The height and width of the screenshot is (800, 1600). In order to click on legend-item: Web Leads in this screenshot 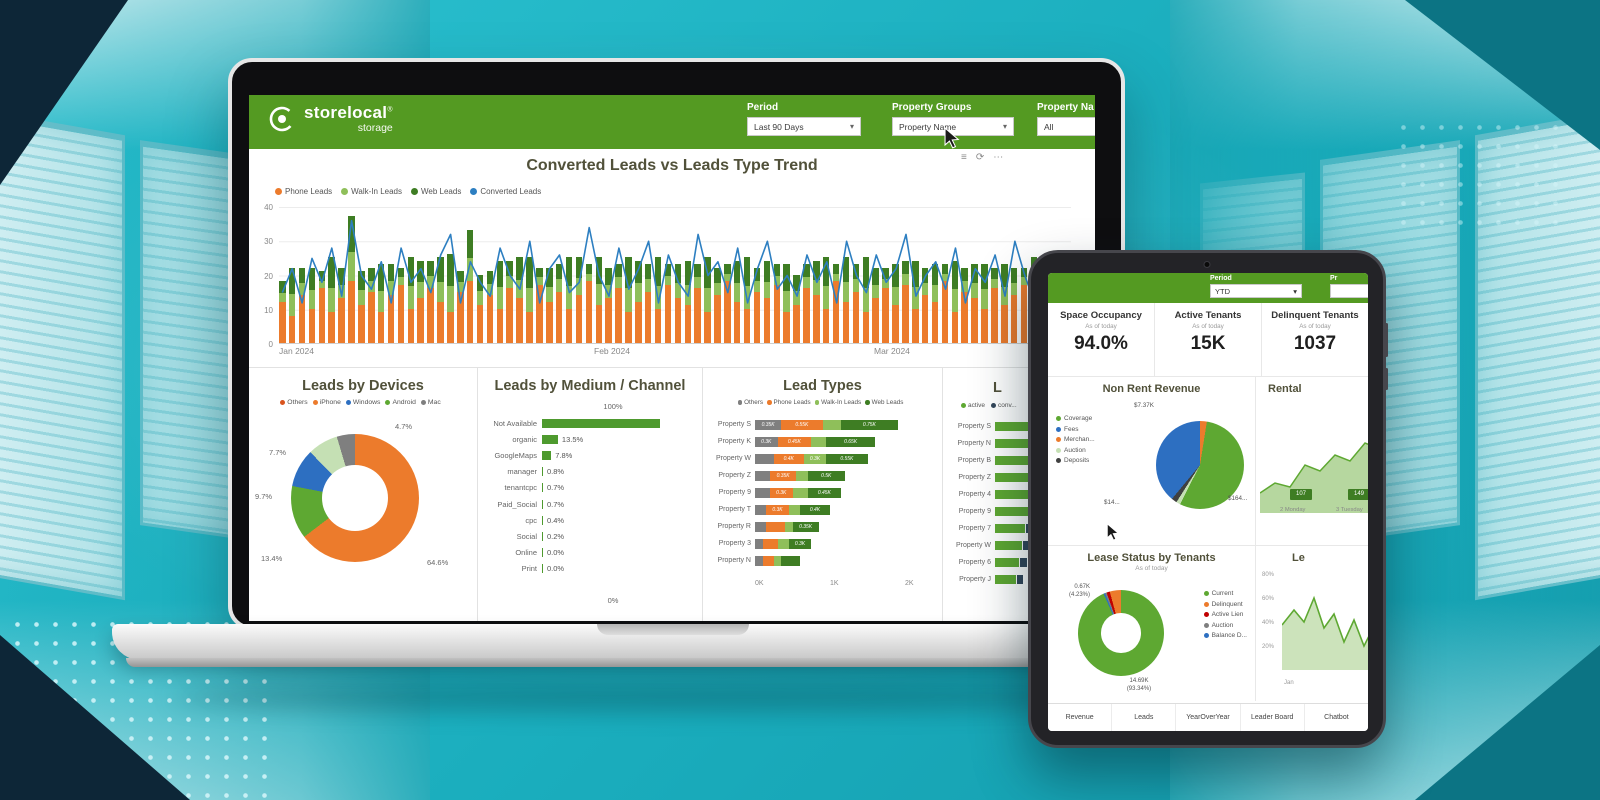, I will do `click(884, 402)`.